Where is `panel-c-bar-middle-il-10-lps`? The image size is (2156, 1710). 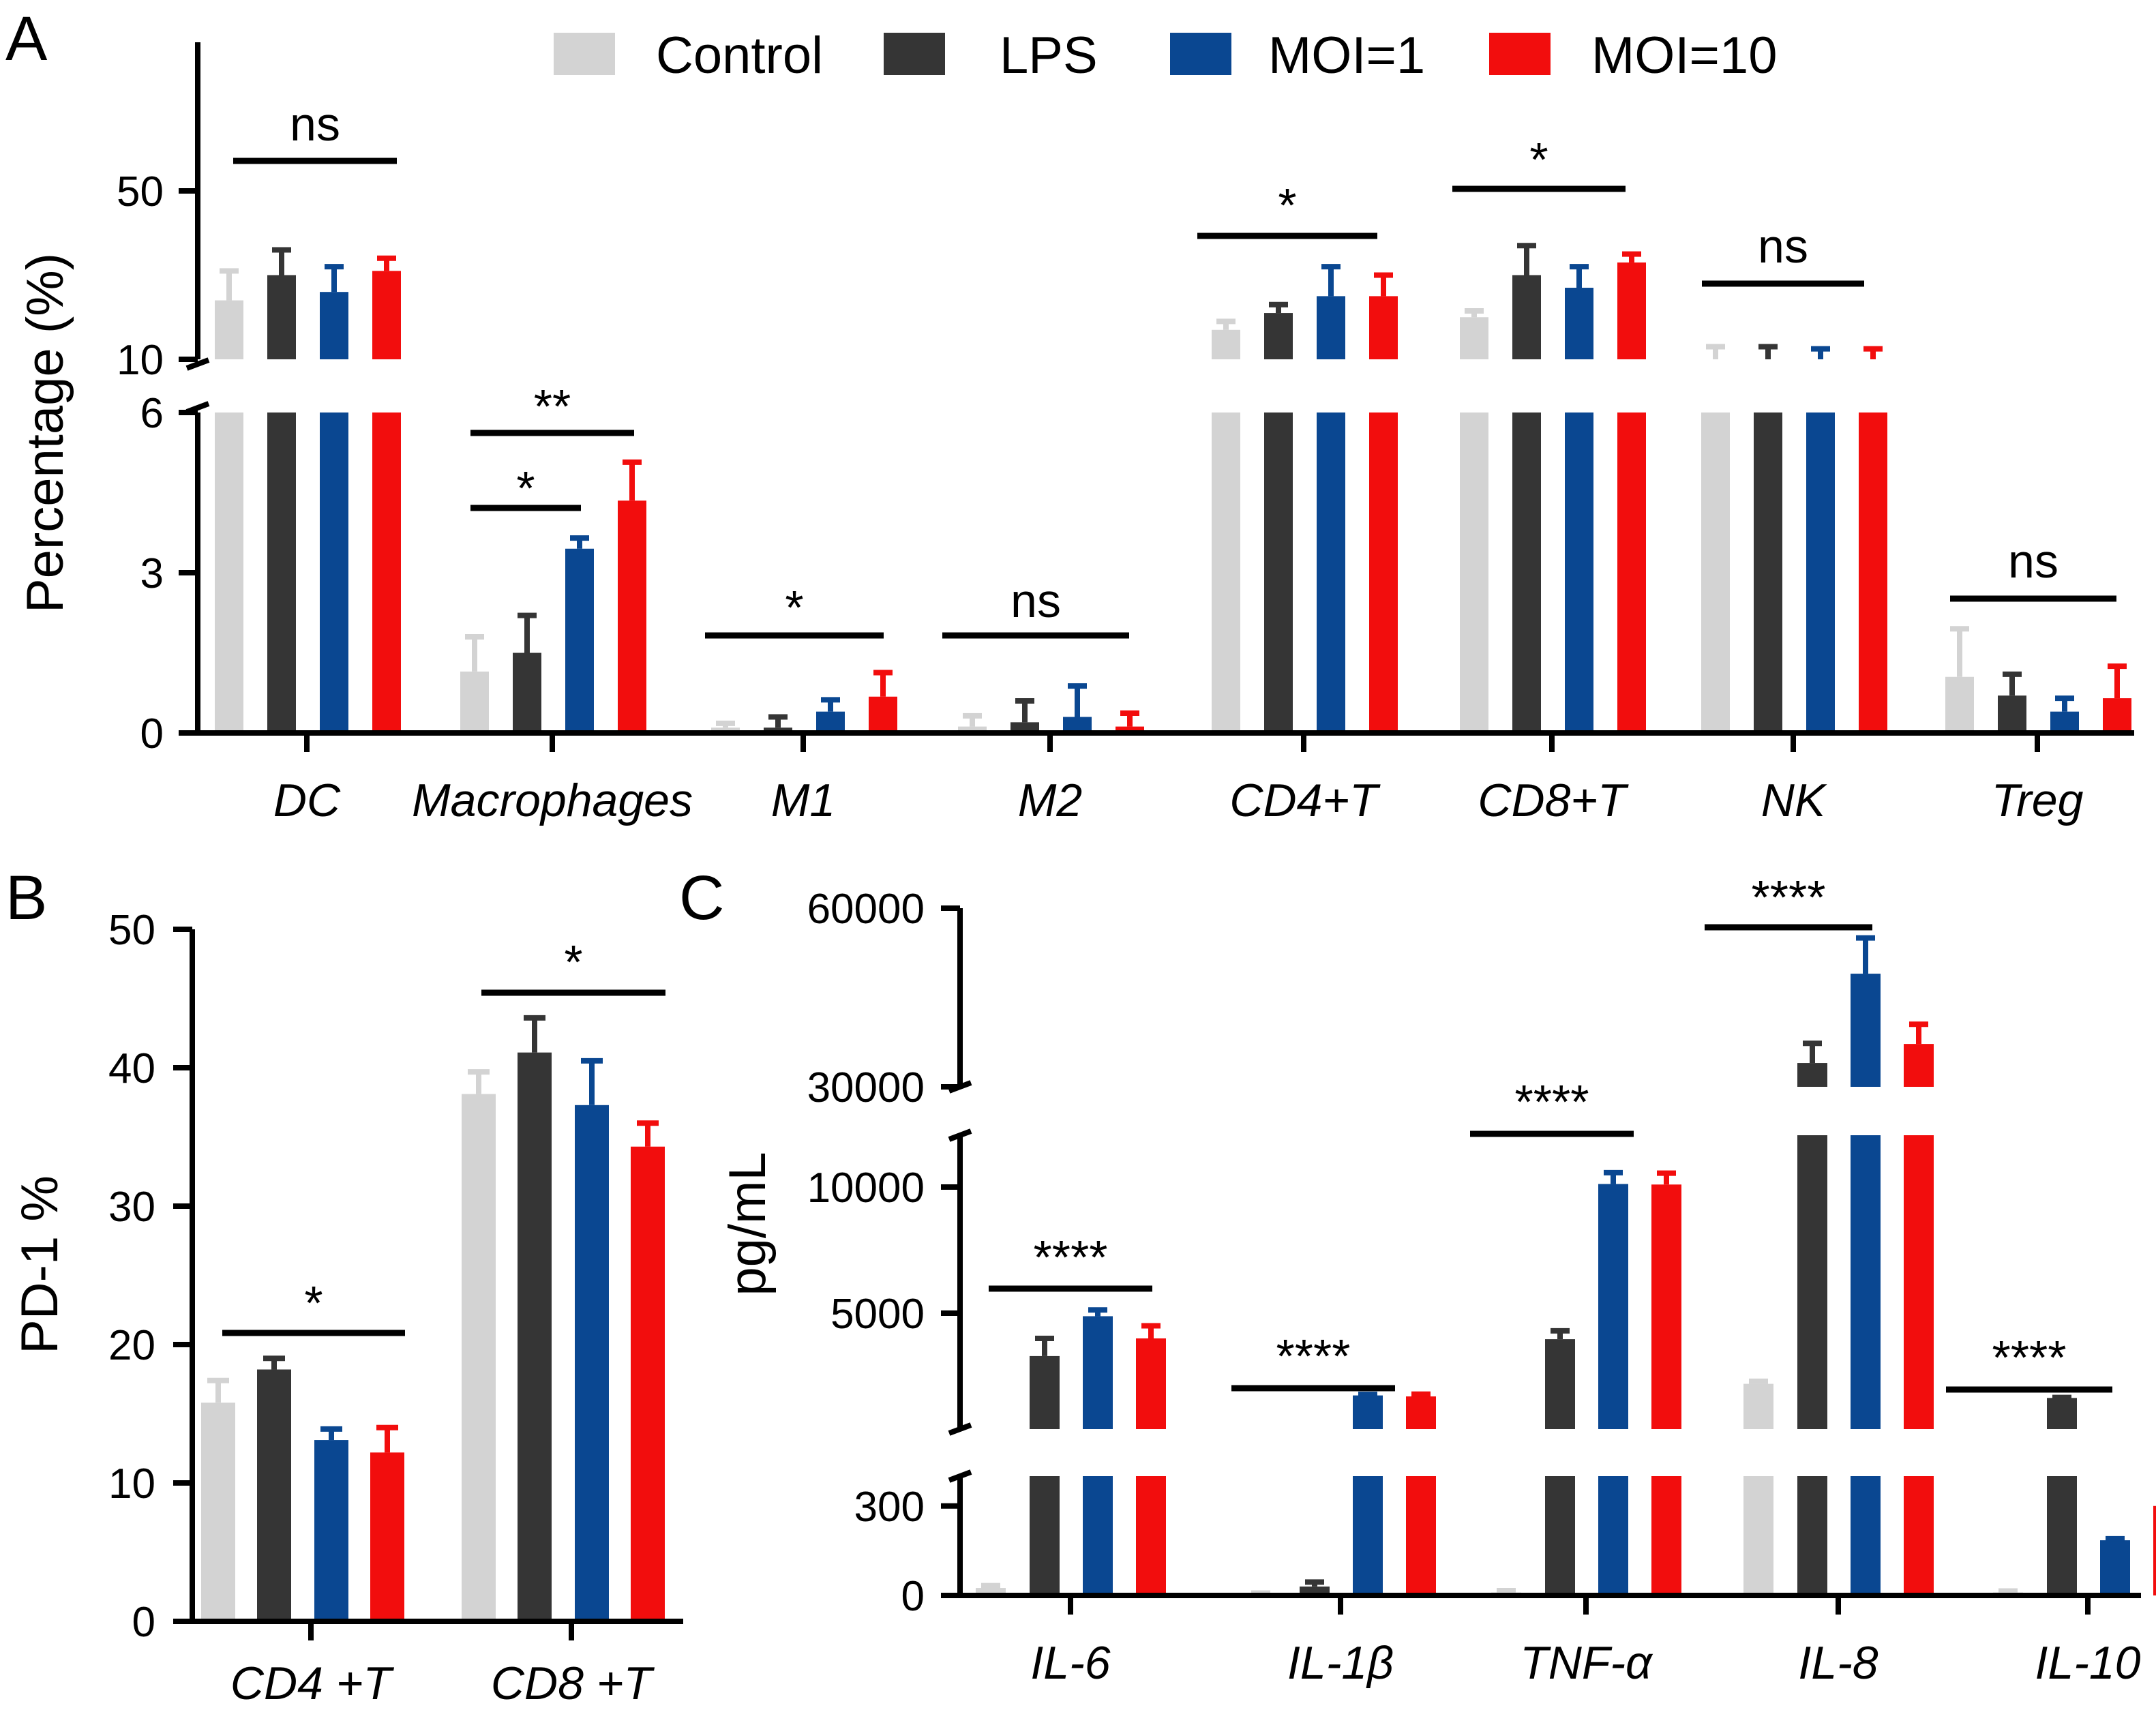
panel-c-bar-middle-il-10-lps is located at coordinates (2062, 1413).